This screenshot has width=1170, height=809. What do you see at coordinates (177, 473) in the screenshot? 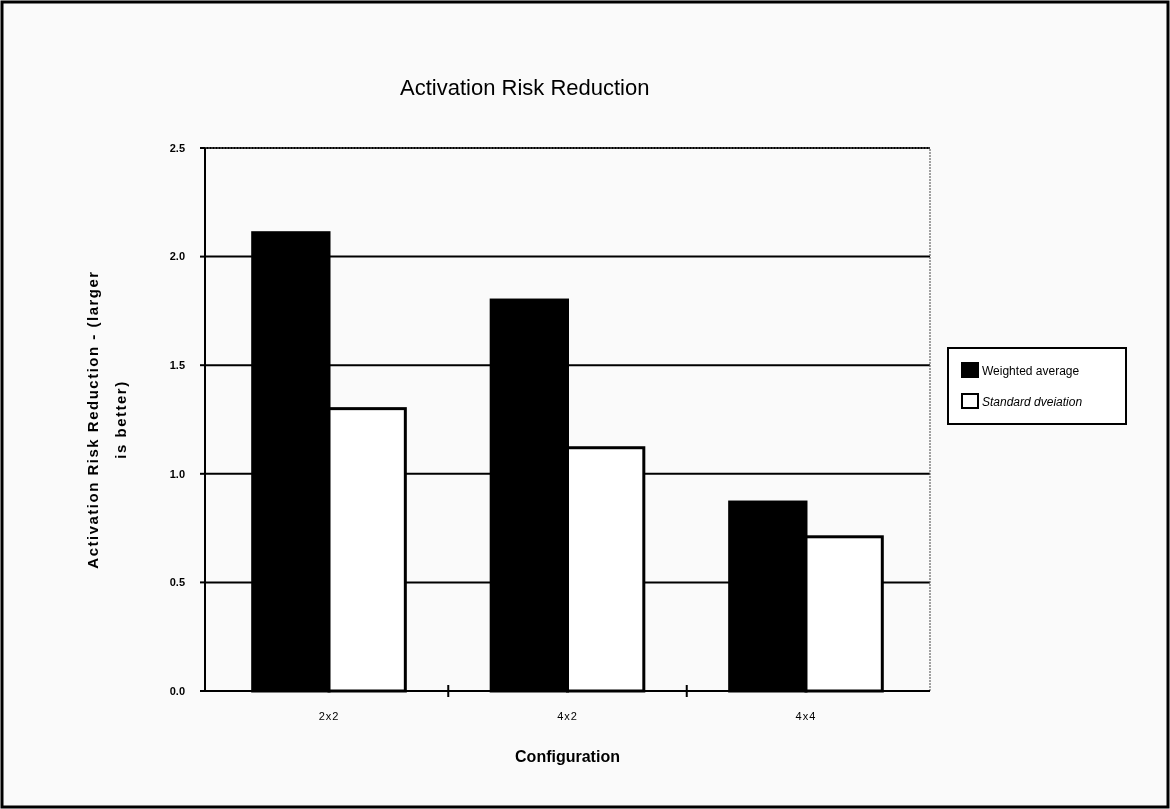
I see `y-tick-label: 1.0` at bounding box center [177, 473].